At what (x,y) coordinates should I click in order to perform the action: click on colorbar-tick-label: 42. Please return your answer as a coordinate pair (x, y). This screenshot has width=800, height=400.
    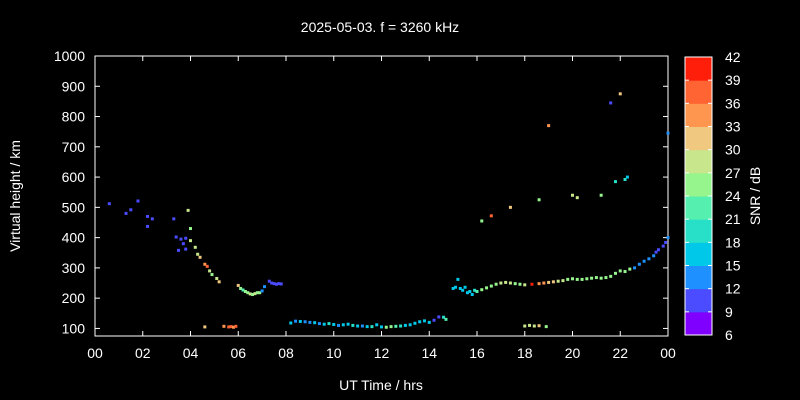
    Looking at the image, I should click on (733, 57).